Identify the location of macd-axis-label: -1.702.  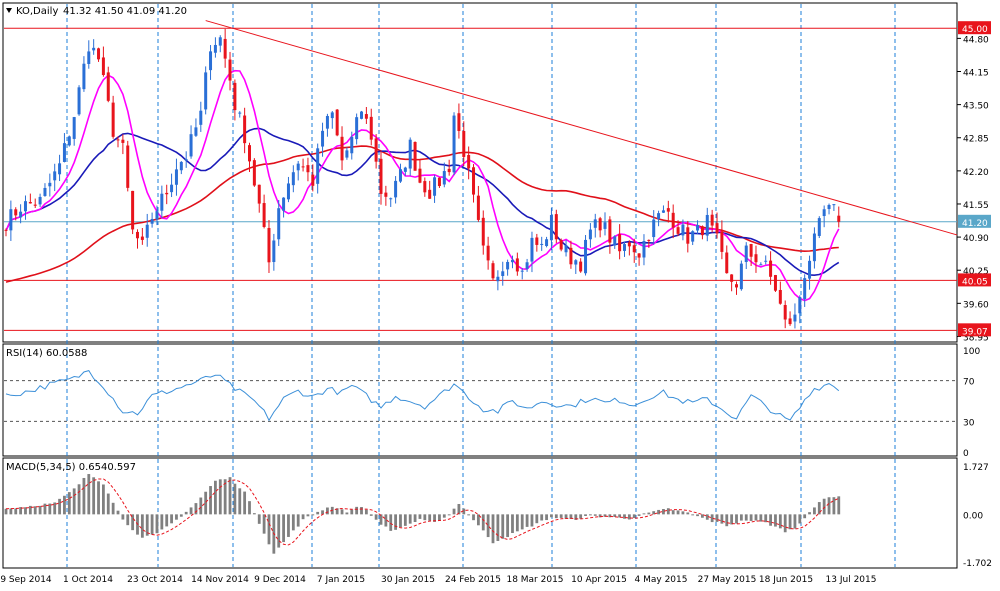
(977, 564).